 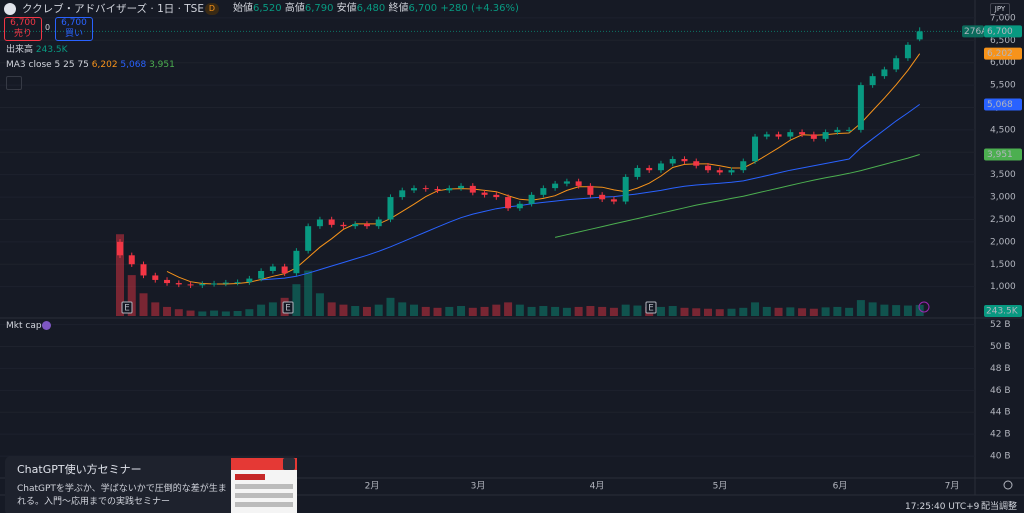 I want to click on ma-tag, so click(x=1003, y=154).